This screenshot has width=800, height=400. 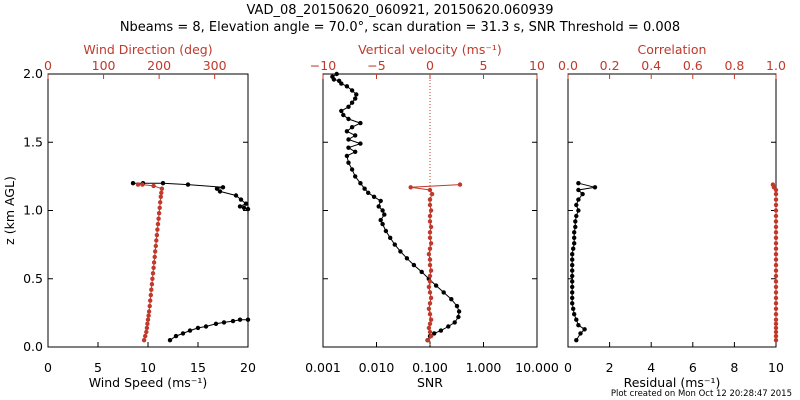 I want to click on residual-top-tick-label: 1.0, so click(x=776, y=65).